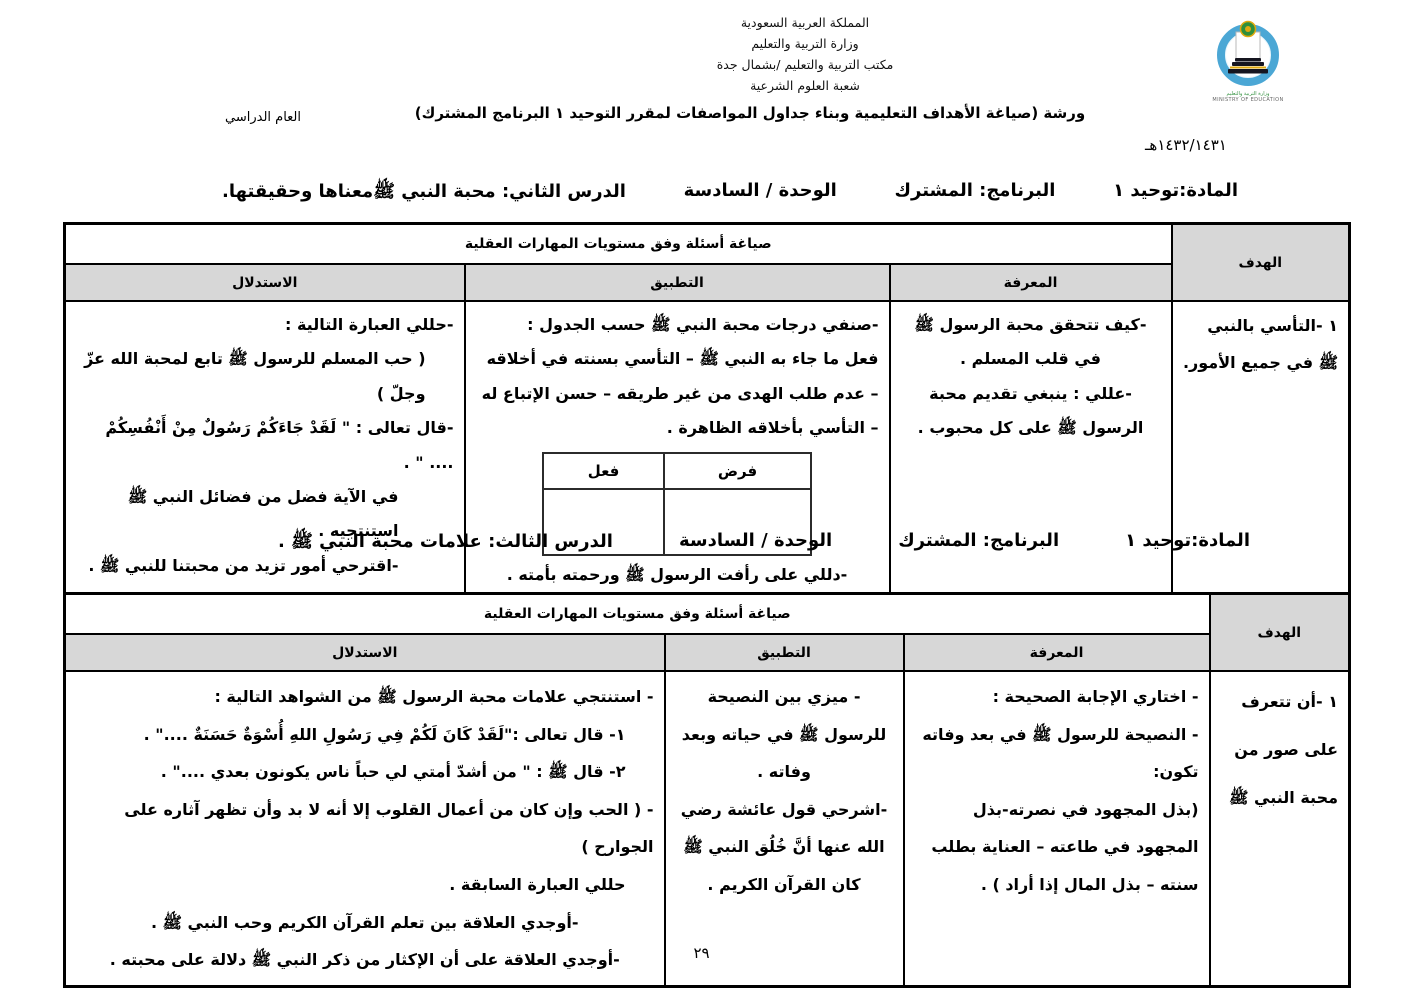  I want to click on t1-inference-item: -حللي العبارة التالية :, so click(369, 324).